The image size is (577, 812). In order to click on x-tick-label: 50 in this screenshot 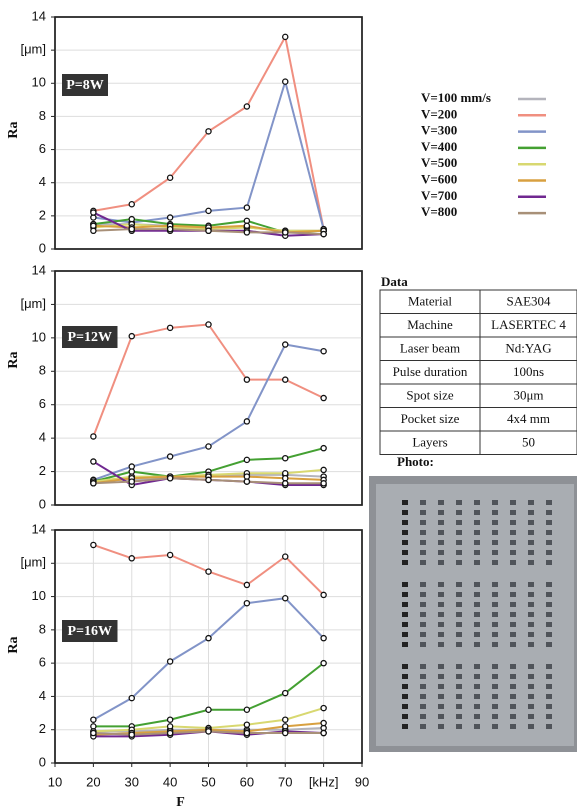, I will do `click(208, 781)`.